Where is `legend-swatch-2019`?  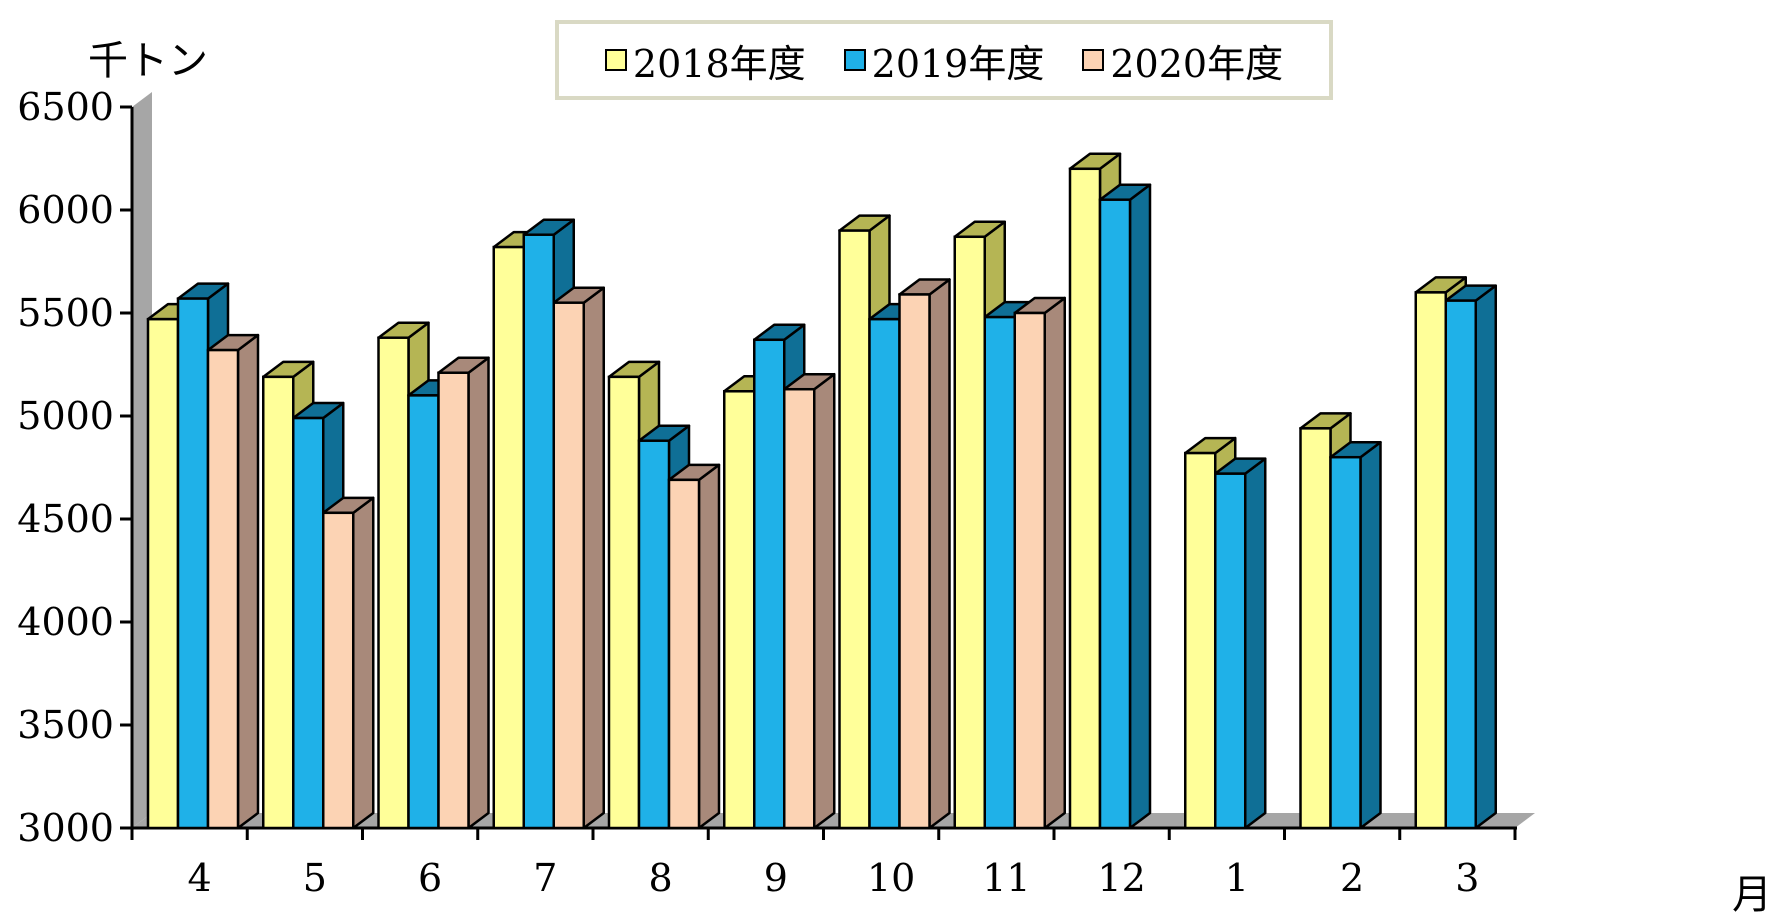
legend-swatch-2019 is located at coordinates (854, 60).